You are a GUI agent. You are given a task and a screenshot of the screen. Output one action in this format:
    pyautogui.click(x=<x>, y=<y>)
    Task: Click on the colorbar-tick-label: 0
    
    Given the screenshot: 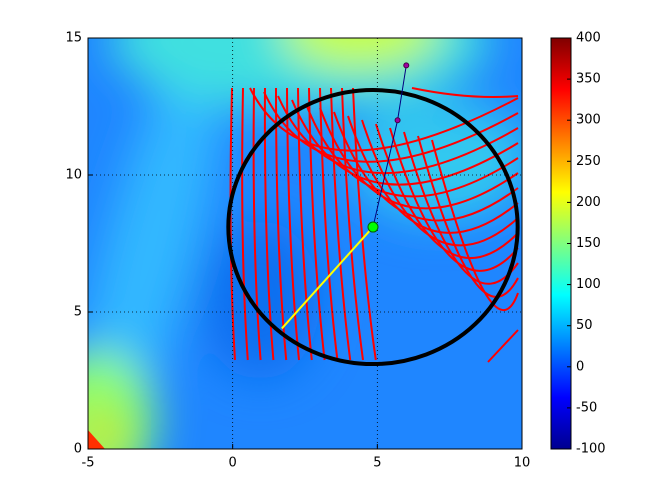 What is the action you would take?
    pyautogui.click(x=580, y=366)
    